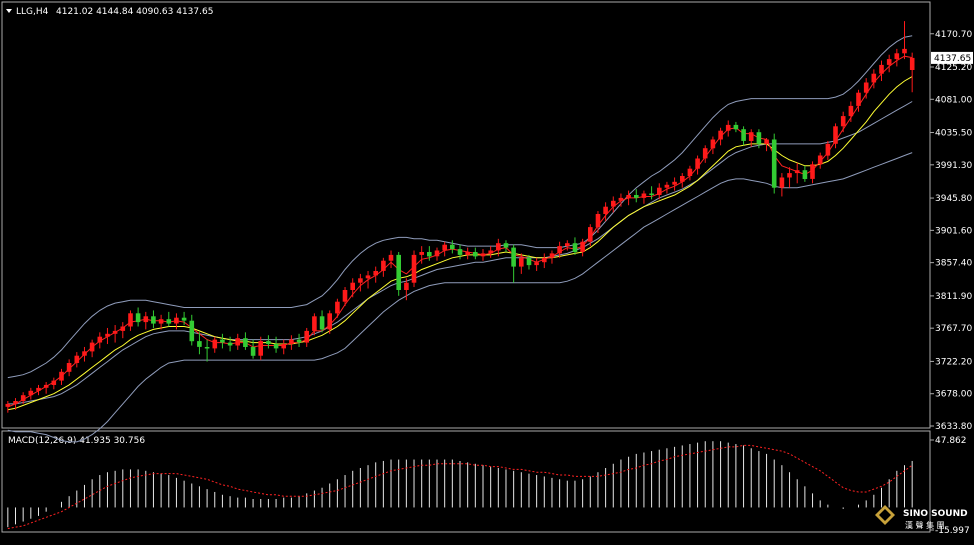 This screenshot has height=545, width=974. Describe the element at coordinates (9, 11) in the screenshot. I see `dropdown-triangle-icon` at that location.